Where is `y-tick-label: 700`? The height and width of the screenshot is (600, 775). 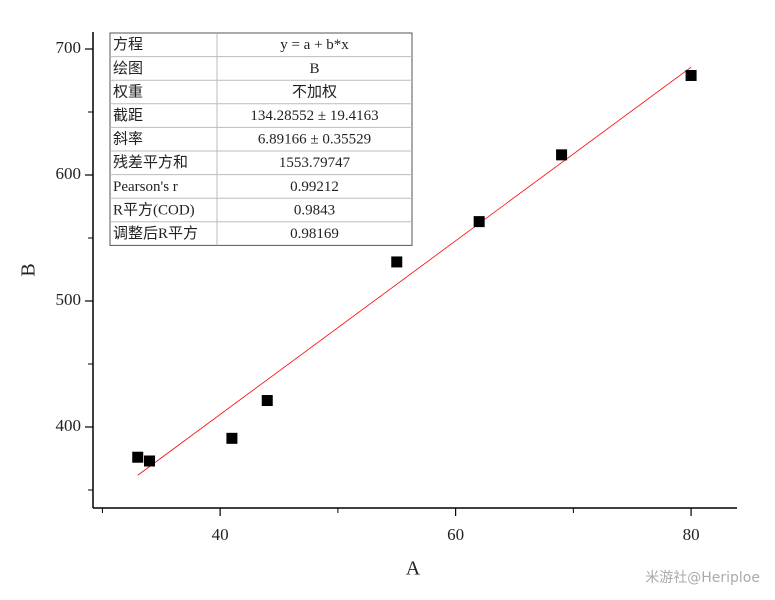
y-tick-label: 700 is located at coordinates (69, 47).